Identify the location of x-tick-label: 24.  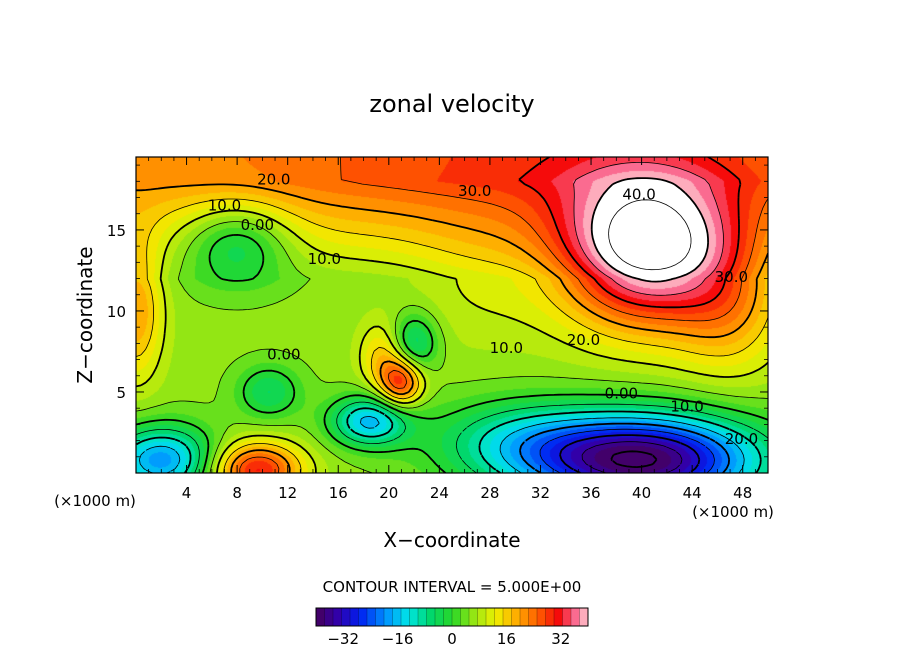
(439, 493).